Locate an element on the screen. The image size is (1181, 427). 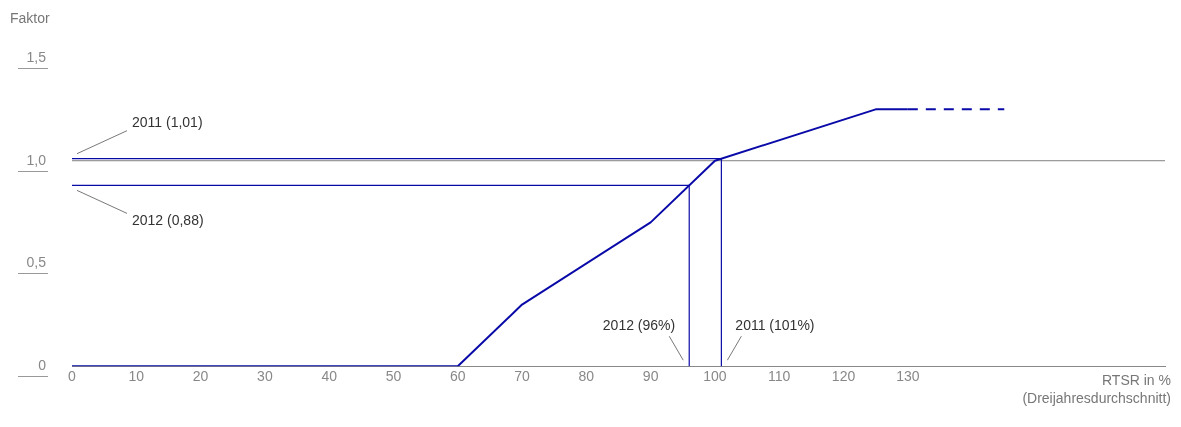
x-tick-label: 40 is located at coordinates (329, 376).